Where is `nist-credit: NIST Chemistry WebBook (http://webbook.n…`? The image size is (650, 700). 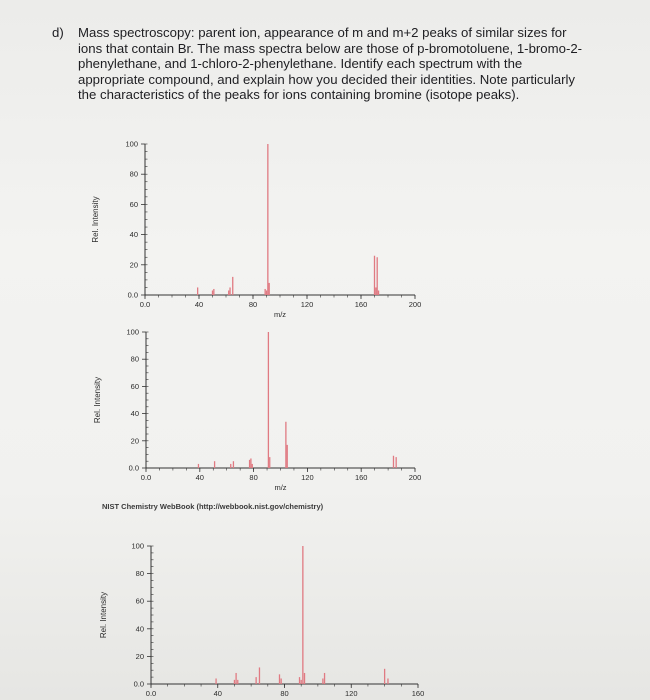
nist-credit: NIST Chemistry WebBook (http://webbook.n… is located at coordinates (213, 506).